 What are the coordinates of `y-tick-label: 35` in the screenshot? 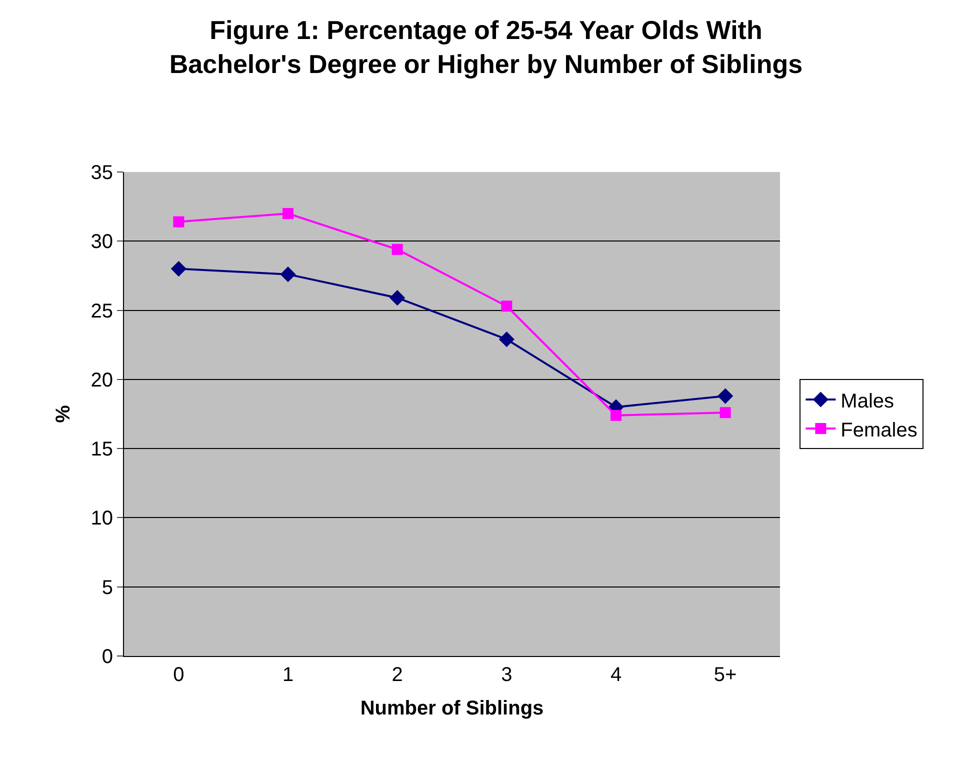 It's located at (101, 173).